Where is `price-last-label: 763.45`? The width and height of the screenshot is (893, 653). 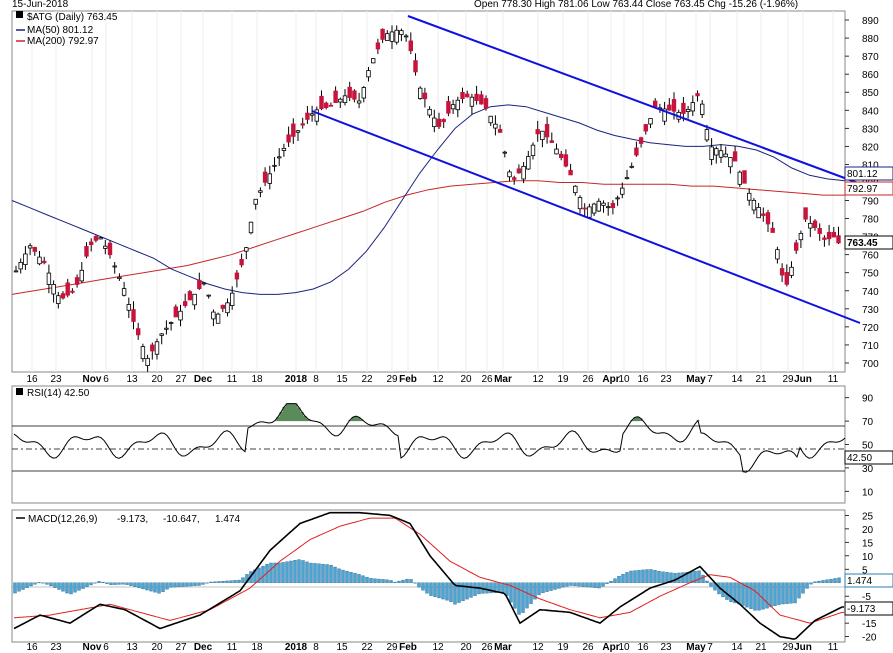
price-last-label: 763.45 is located at coordinates (868, 242).